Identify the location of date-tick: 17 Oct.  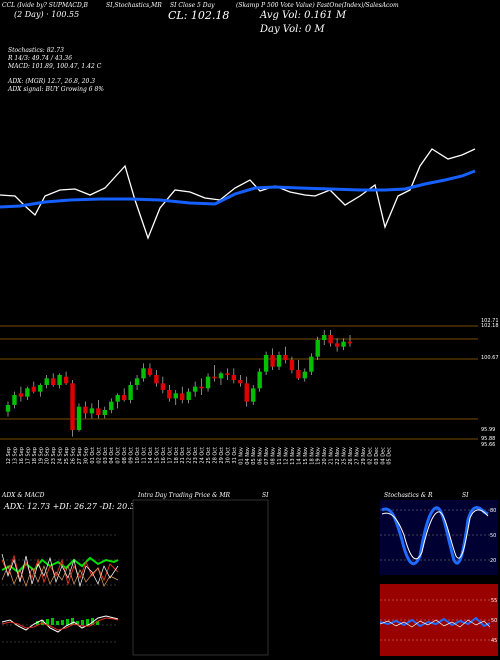
(170, 455).